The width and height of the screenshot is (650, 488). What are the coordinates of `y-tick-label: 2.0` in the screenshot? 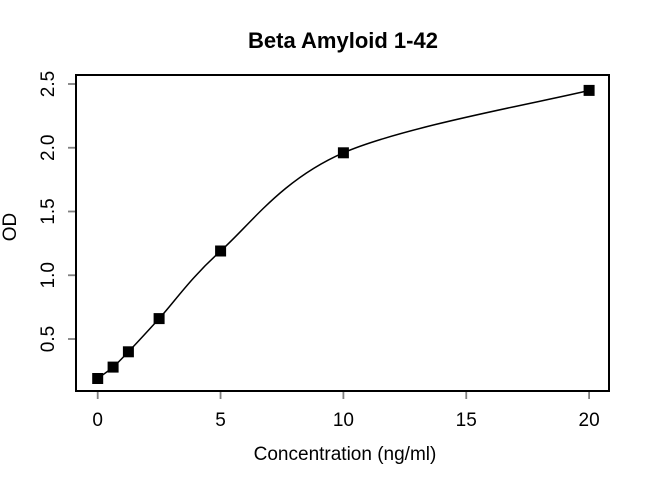 It's located at (48, 148).